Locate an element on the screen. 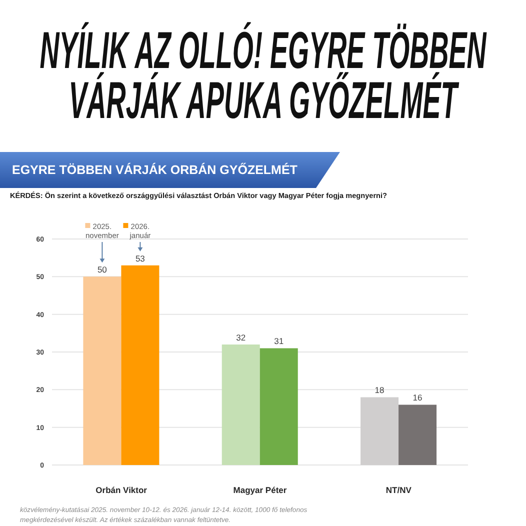 The width and height of the screenshot is (526, 526). x-tick-label: NT/NV is located at coordinates (399, 490).